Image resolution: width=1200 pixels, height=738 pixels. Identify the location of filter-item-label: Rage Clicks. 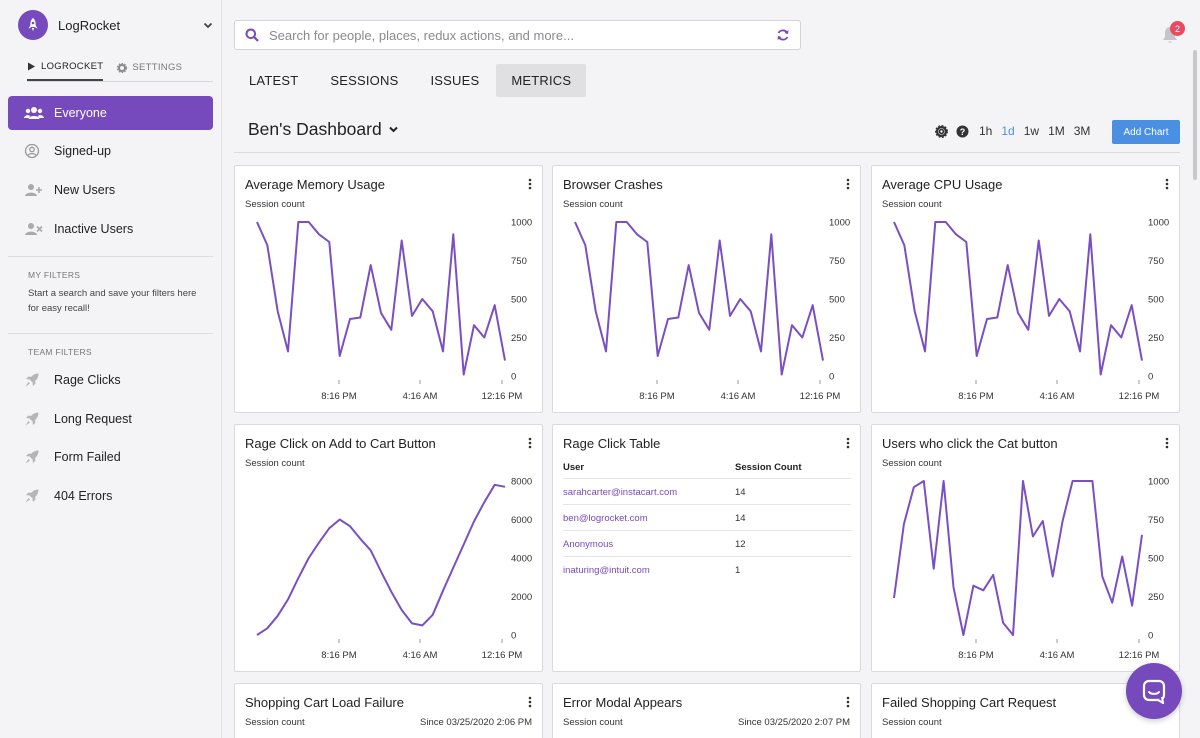
(87, 380).